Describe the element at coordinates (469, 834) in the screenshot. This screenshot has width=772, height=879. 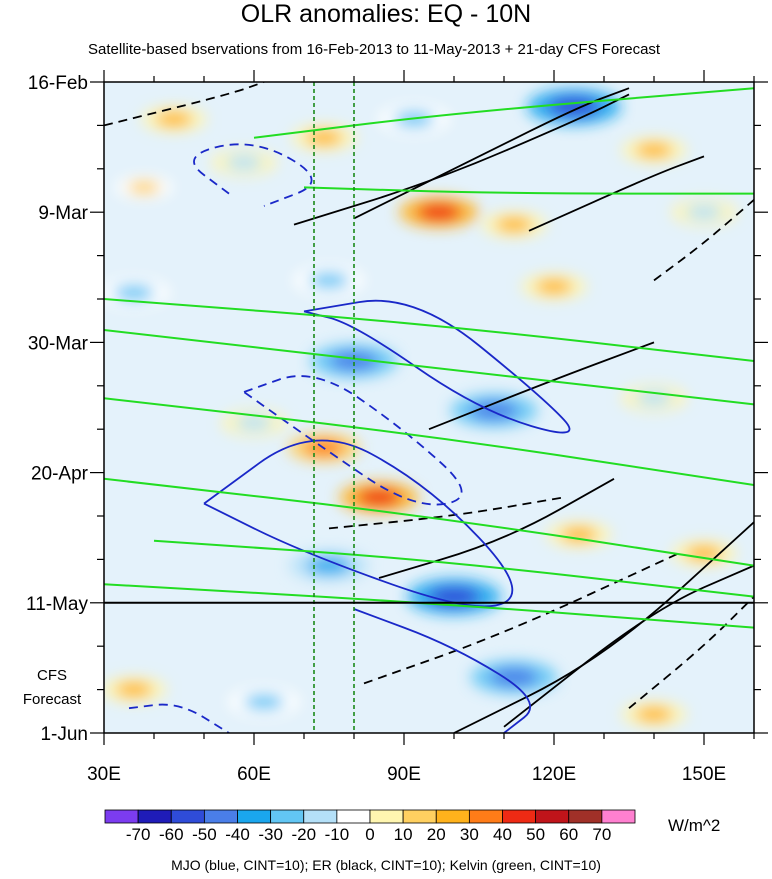
I see `colorbar-label: 30` at that location.